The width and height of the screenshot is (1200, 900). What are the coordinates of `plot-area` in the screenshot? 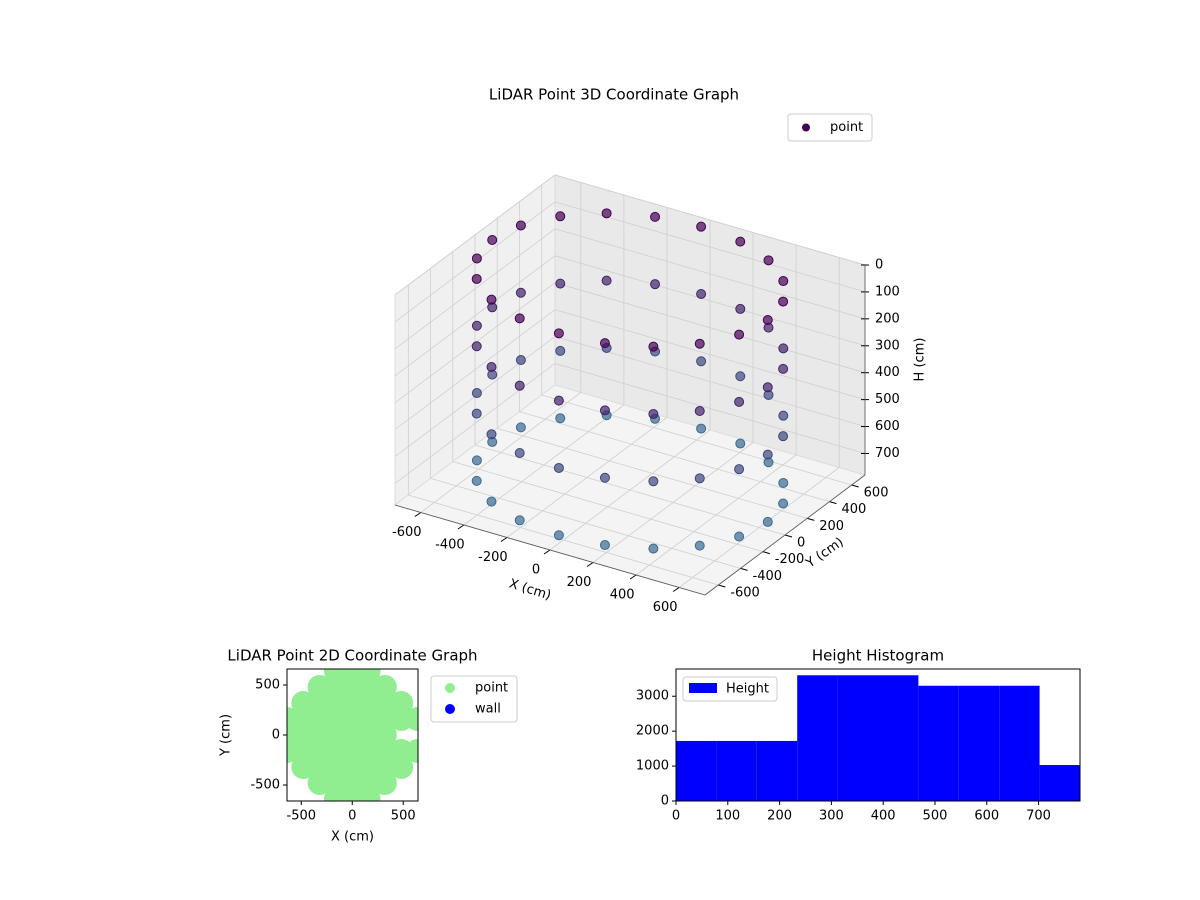 It's located at (352, 735).